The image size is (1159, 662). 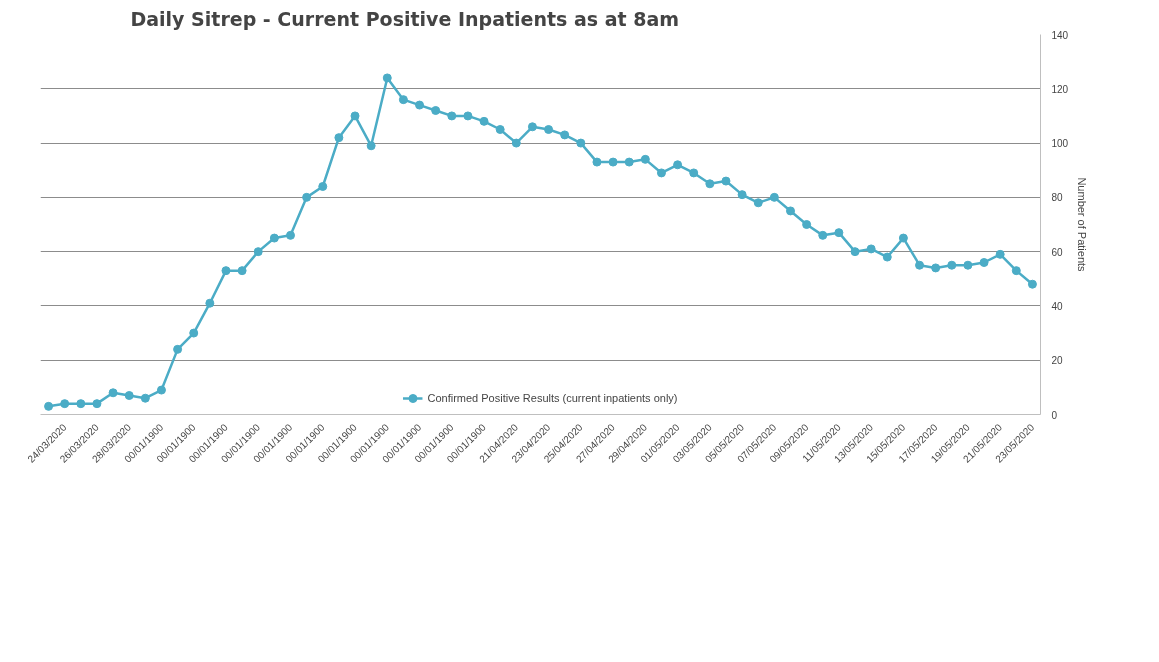 What do you see at coordinates (1057, 252) in the screenshot?
I see `y-tick-label: 60` at bounding box center [1057, 252].